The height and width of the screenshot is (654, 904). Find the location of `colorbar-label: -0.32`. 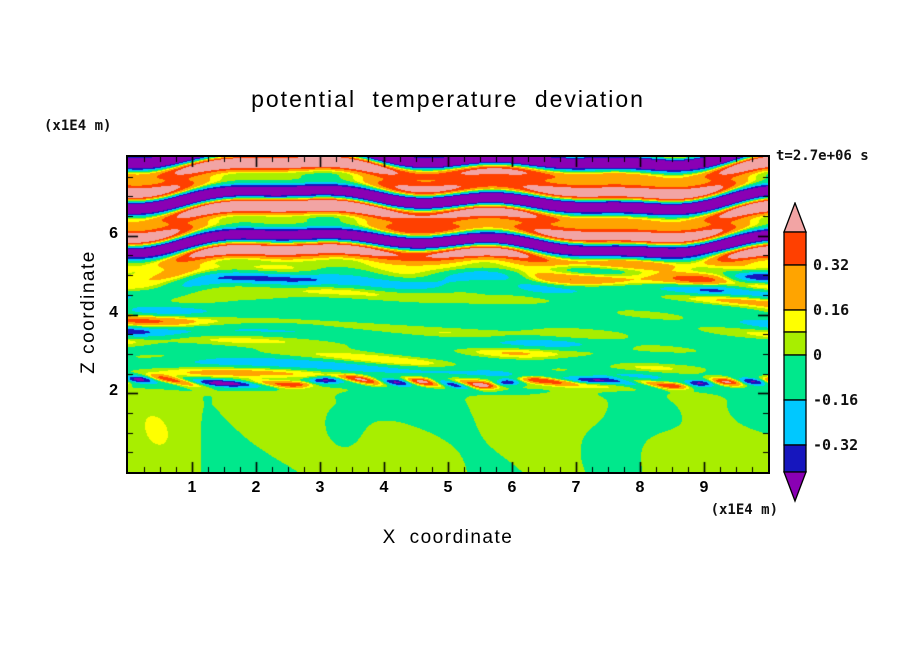

colorbar-label: -0.32 is located at coordinates (836, 445).